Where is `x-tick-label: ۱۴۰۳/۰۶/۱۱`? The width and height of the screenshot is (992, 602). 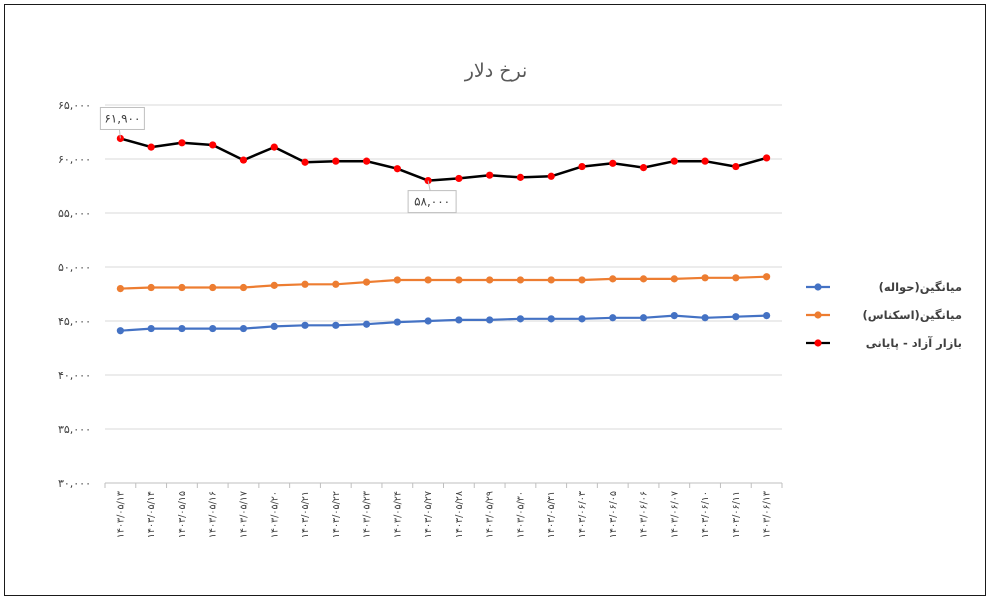 x-tick-label: ۱۴۰۳/۰۶/۱۱ is located at coordinates (736, 514).